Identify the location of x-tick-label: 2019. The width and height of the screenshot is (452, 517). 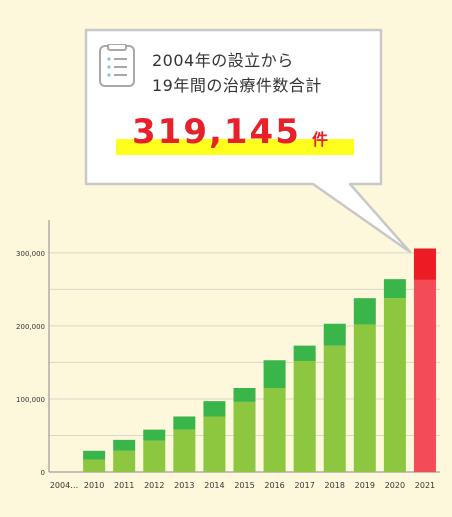
(365, 485).